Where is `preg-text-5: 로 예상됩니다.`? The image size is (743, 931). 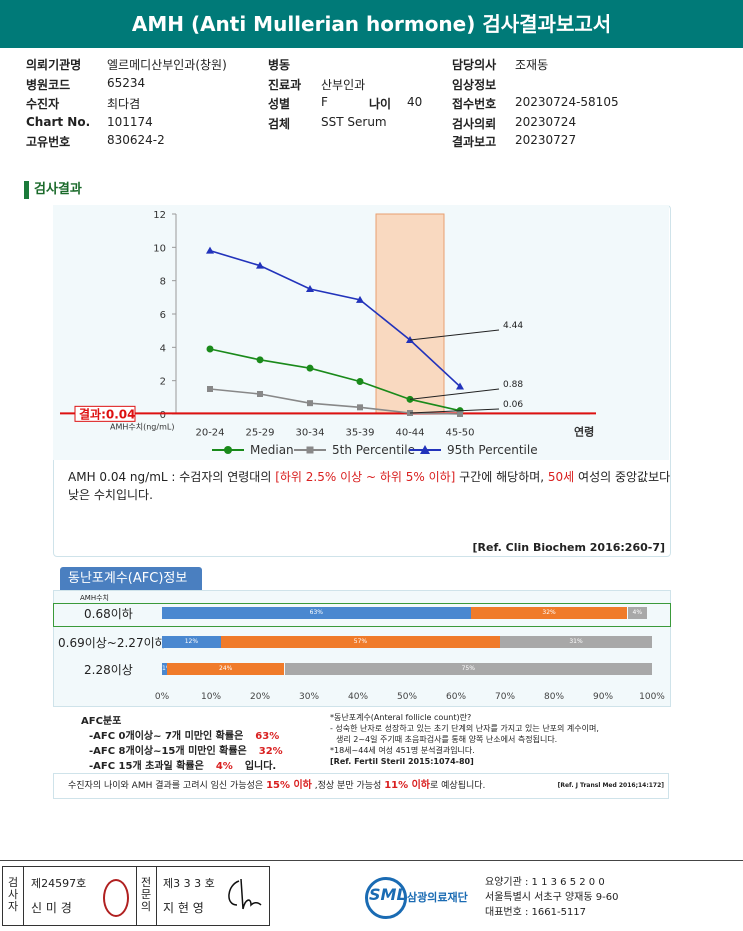
preg-text-5: 로 예상됩니다. is located at coordinates (458, 786).